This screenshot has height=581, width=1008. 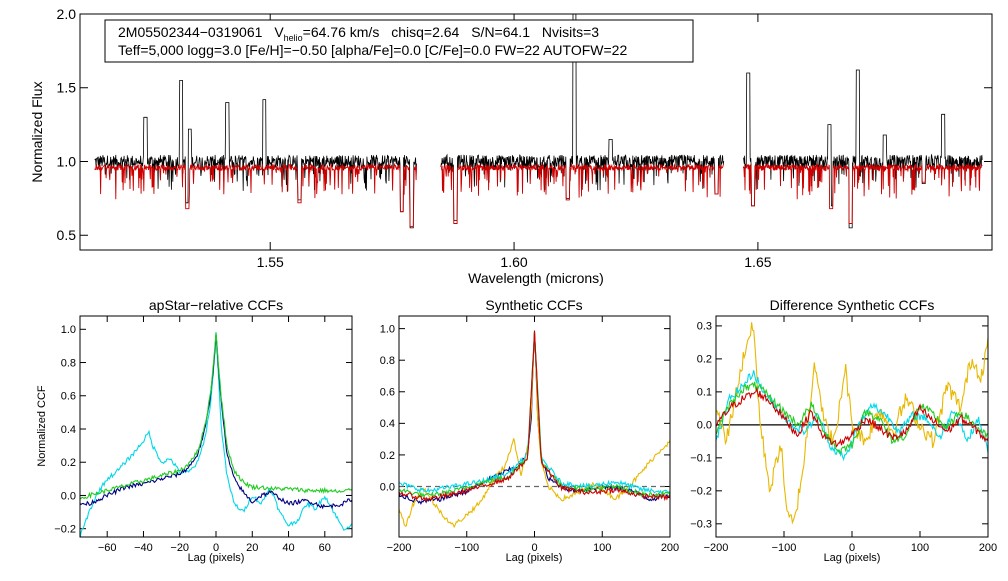 What do you see at coordinates (701, 459) in the screenshot?
I see `ytick-label: −0.1` at bounding box center [701, 459].